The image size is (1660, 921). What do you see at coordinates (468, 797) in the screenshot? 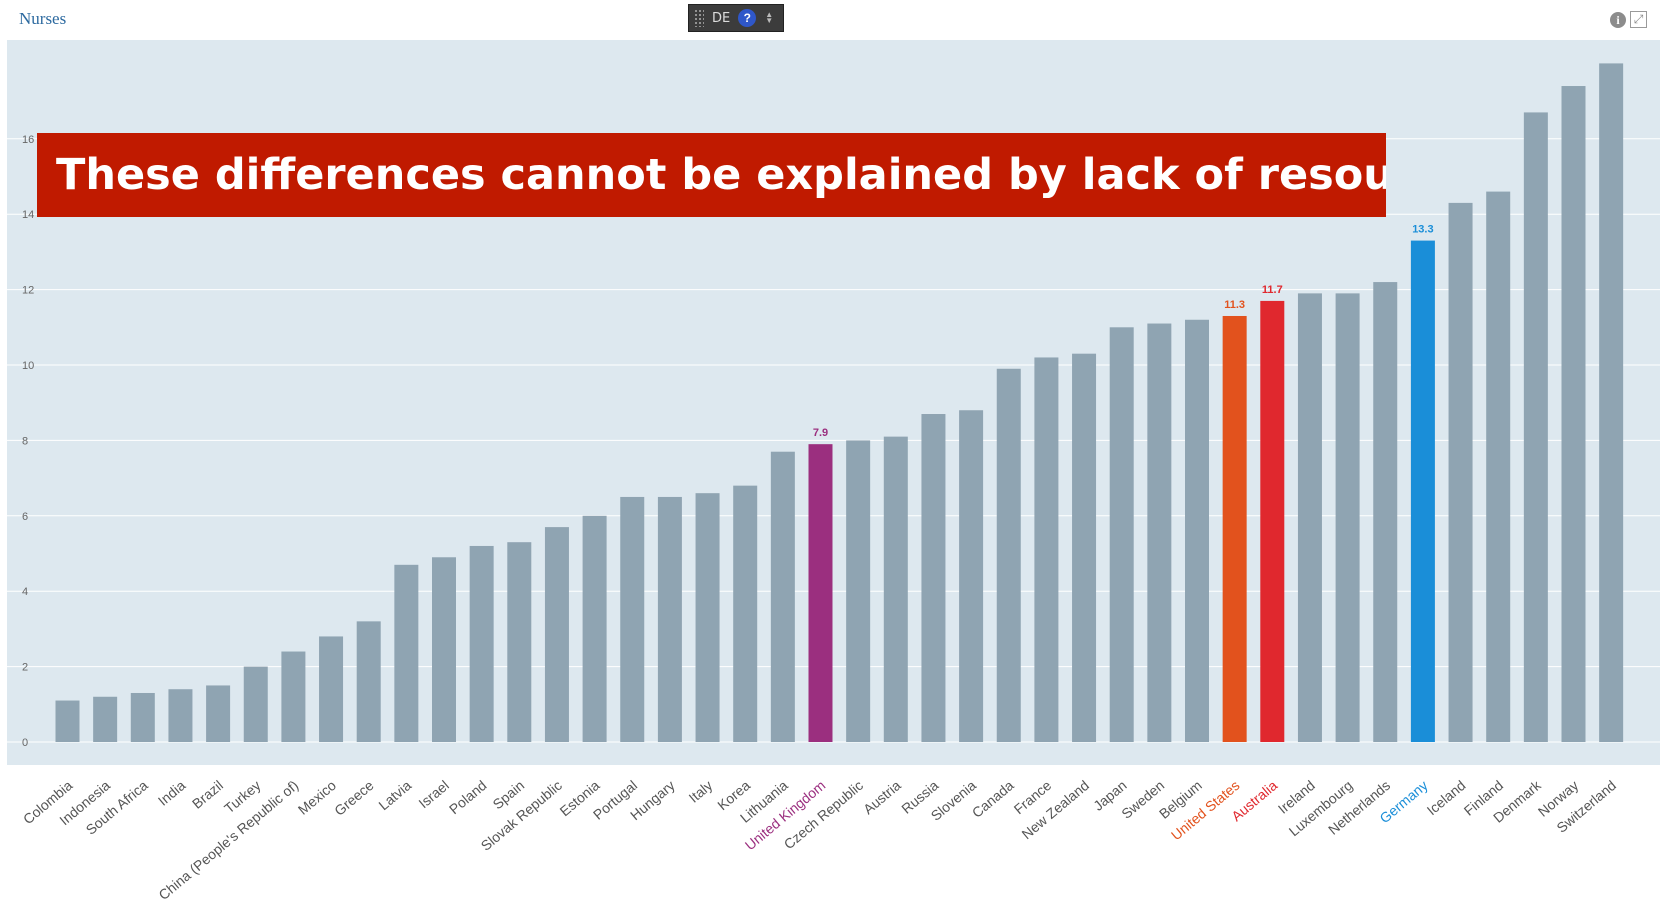
I see `x-tick-label: Poland` at bounding box center [468, 797].